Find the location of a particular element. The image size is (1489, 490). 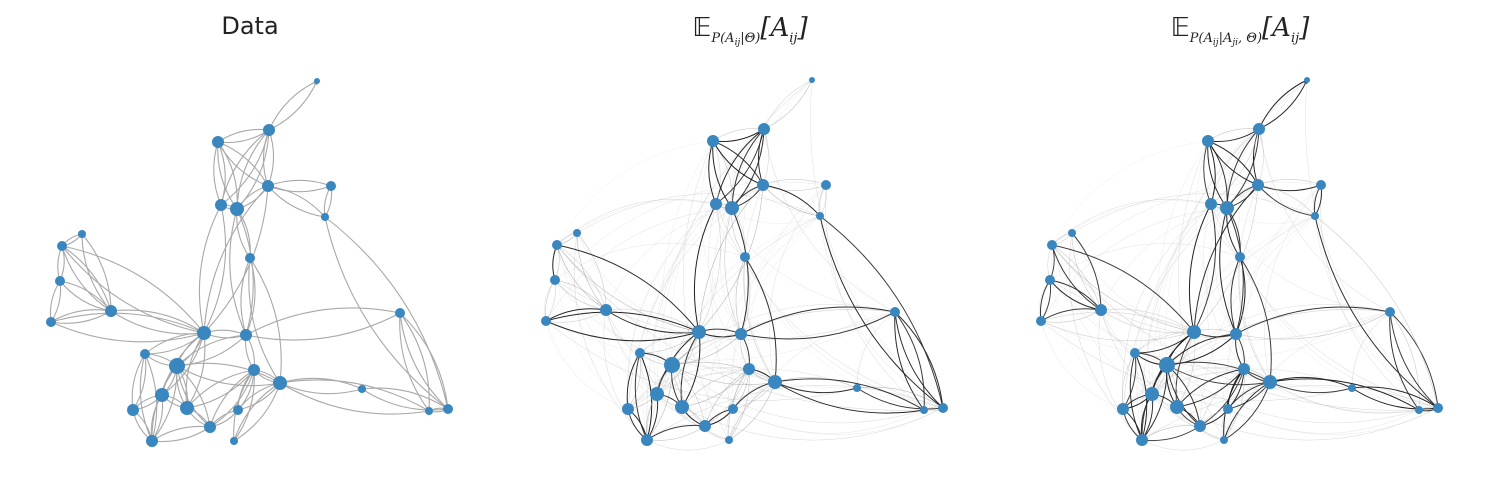

title-subscript: P(Aij|Aji, Θ) is located at coordinates (1226, 39).